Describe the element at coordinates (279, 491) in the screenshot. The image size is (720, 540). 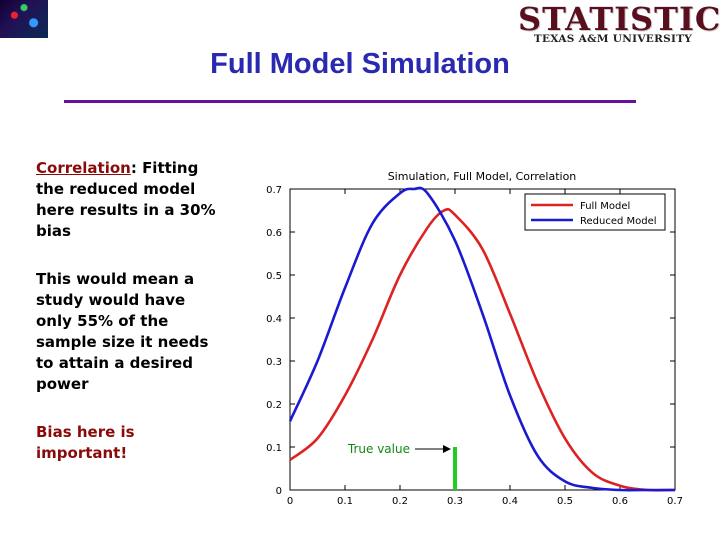
I see `y-tick-label: 0` at that location.